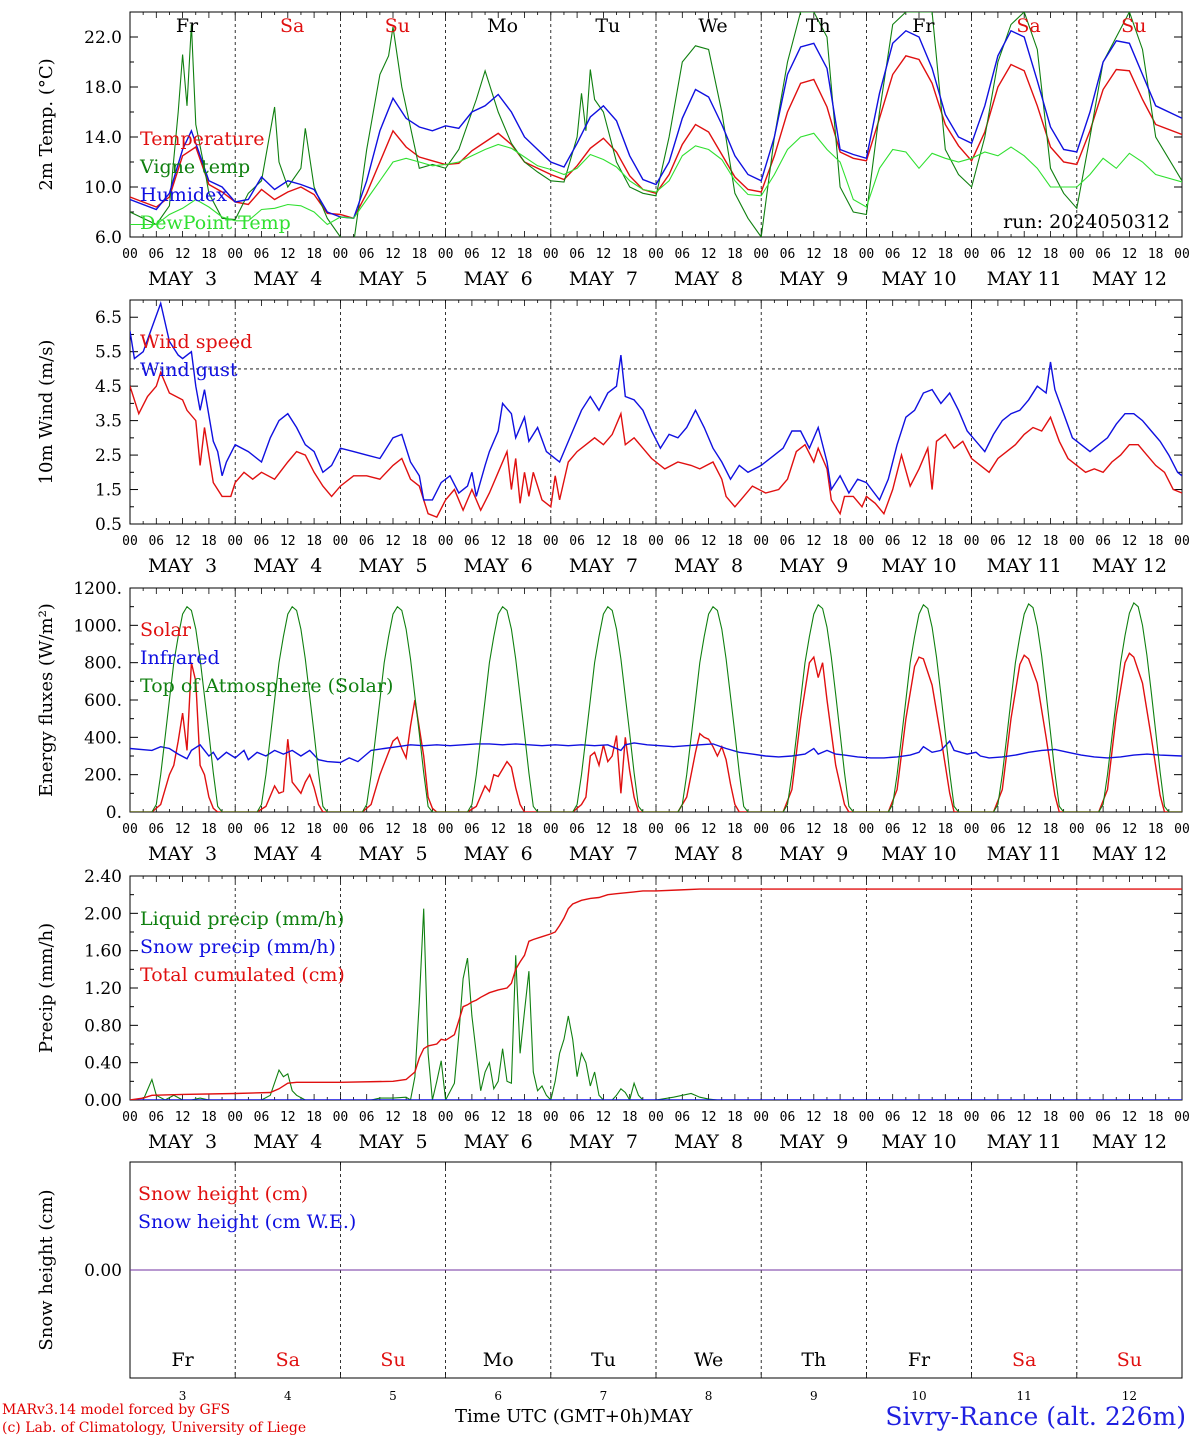 The width and height of the screenshot is (1194, 1440). What do you see at coordinates (182, 279) in the screenshot?
I see `date-label: MAY 3` at bounding box center [182, 279].